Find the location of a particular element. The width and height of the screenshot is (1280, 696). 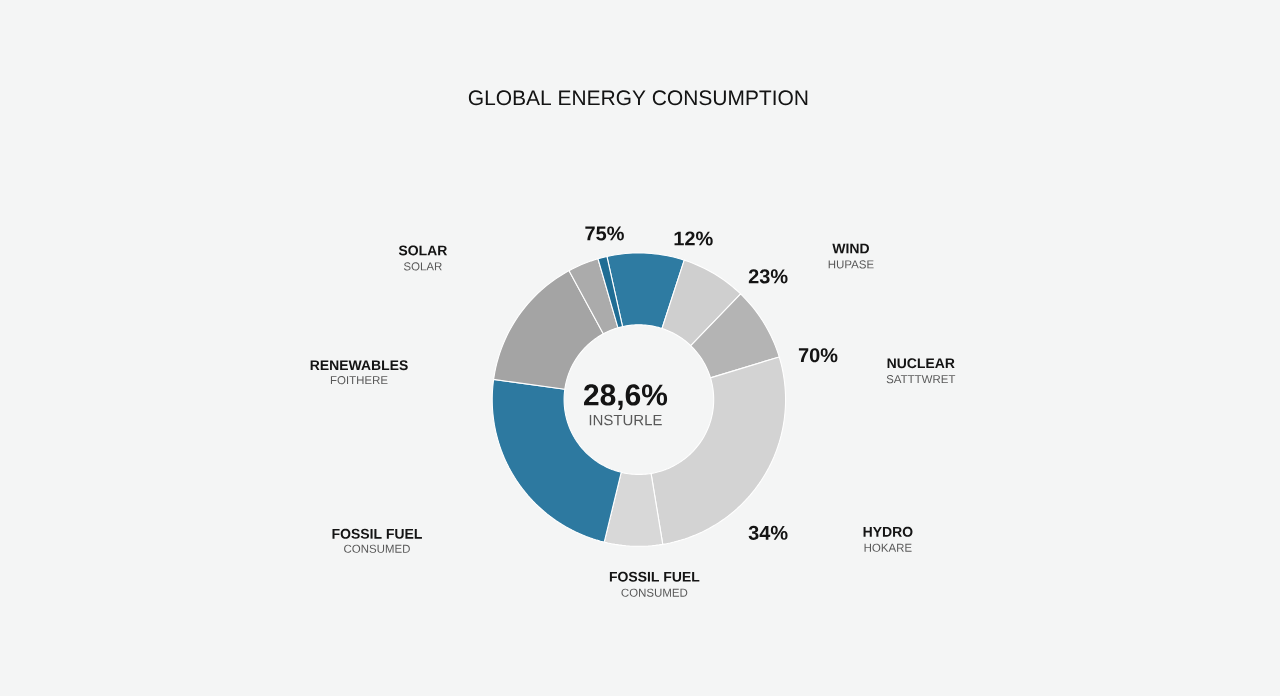

text: HYDRO is located at coordinates (888, 531).